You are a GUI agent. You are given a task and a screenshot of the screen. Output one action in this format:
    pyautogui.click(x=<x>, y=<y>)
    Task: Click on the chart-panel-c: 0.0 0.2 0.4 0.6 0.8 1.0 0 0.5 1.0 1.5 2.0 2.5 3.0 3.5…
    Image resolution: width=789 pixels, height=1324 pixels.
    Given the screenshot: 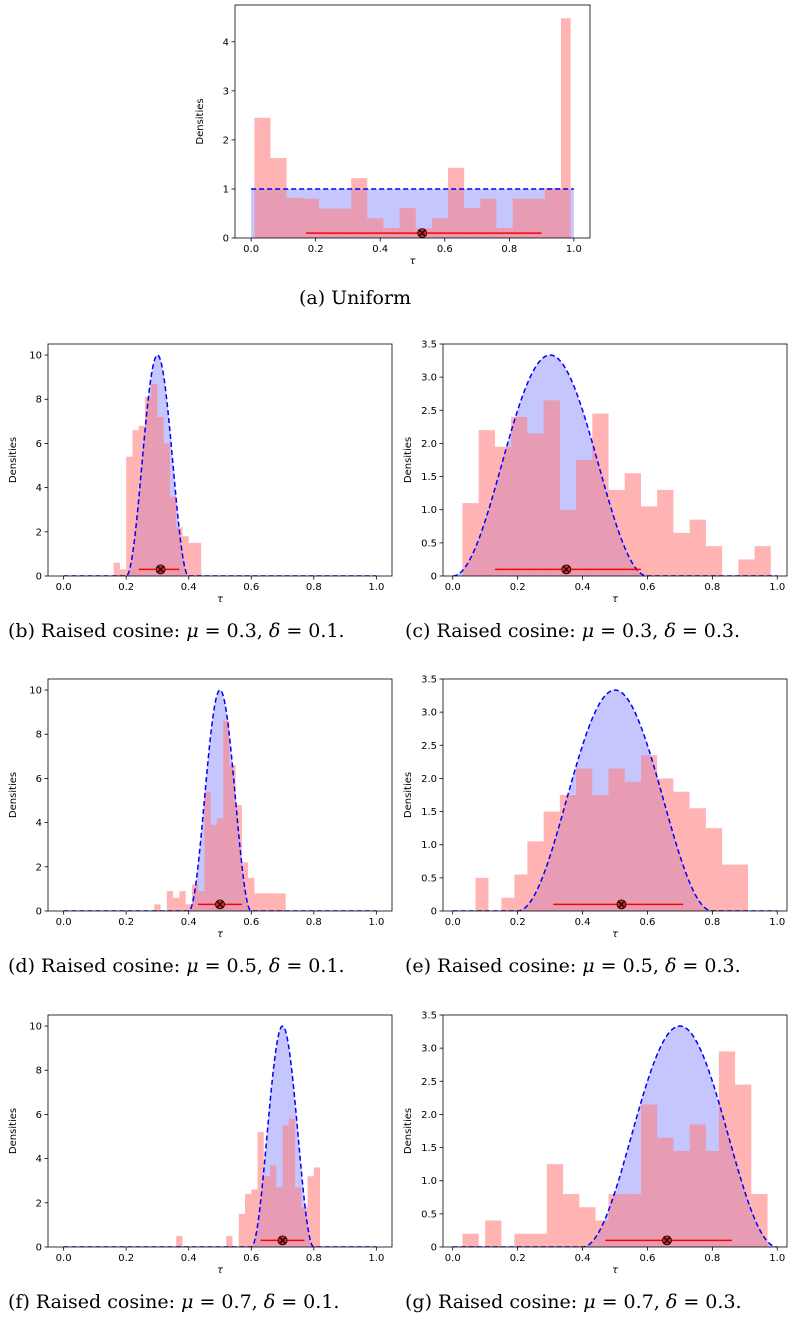 What is the action you would take?
    pyautogui.click(x=595, y=472)
    